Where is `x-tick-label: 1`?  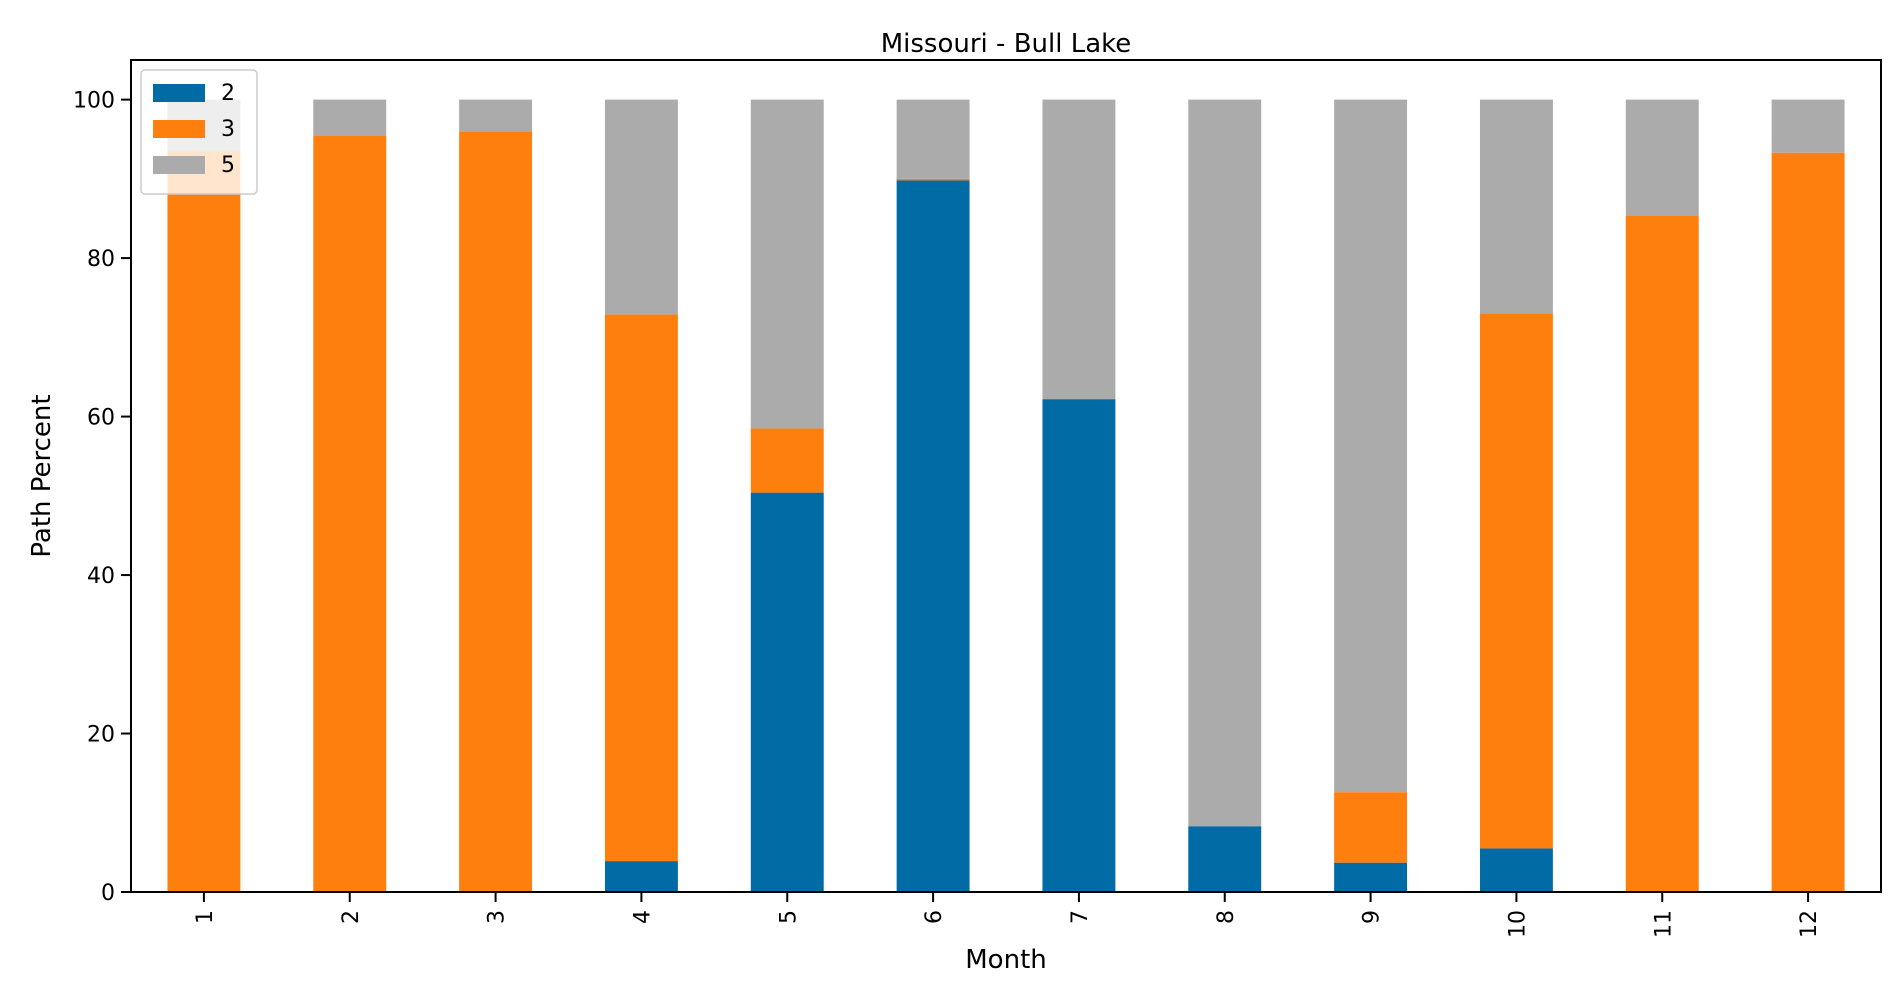
x-tick-label: 1 is located at coordinates (205, 917).